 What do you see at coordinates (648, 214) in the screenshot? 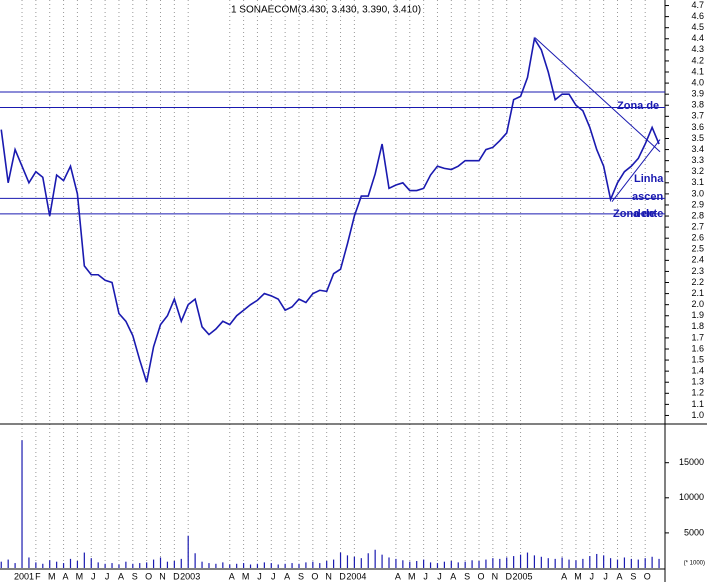
I see `annotation: dente` at bounding box center [648, 214].